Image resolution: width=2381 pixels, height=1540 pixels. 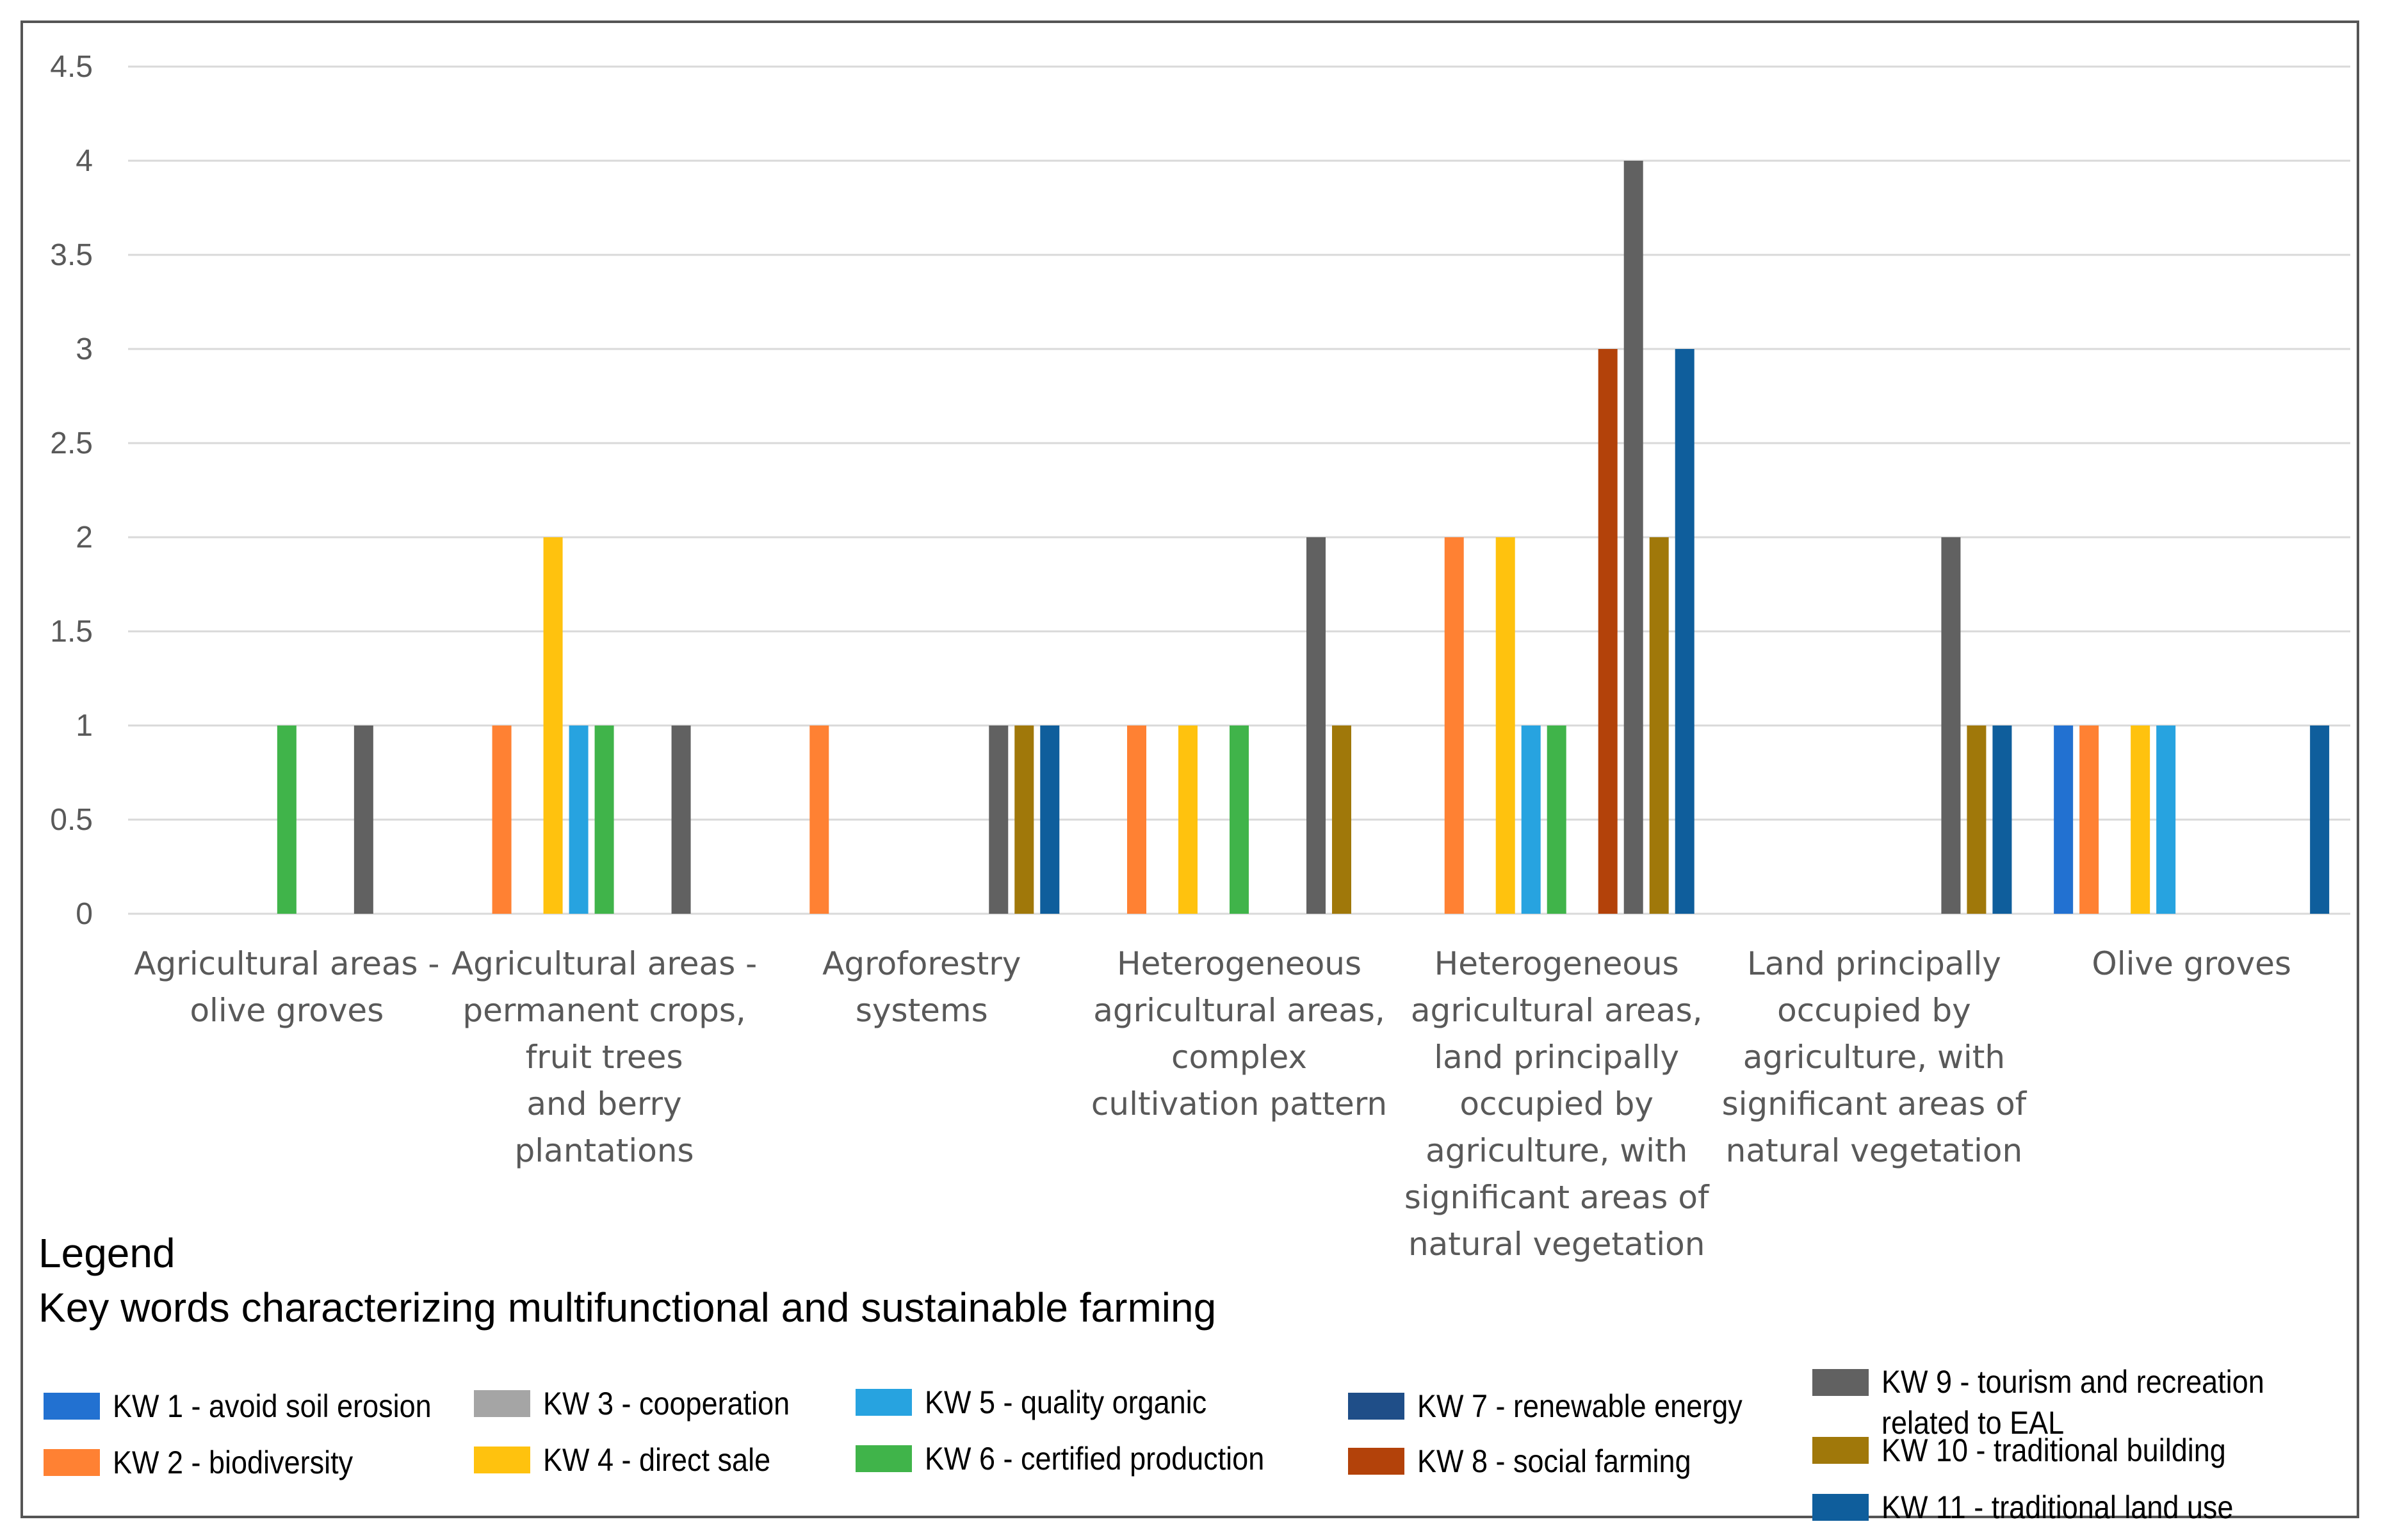 What do you see at coordinates (84, 349) in the screenshot?
I see `y-tick-label: 3` at bounding box center [84, 349].